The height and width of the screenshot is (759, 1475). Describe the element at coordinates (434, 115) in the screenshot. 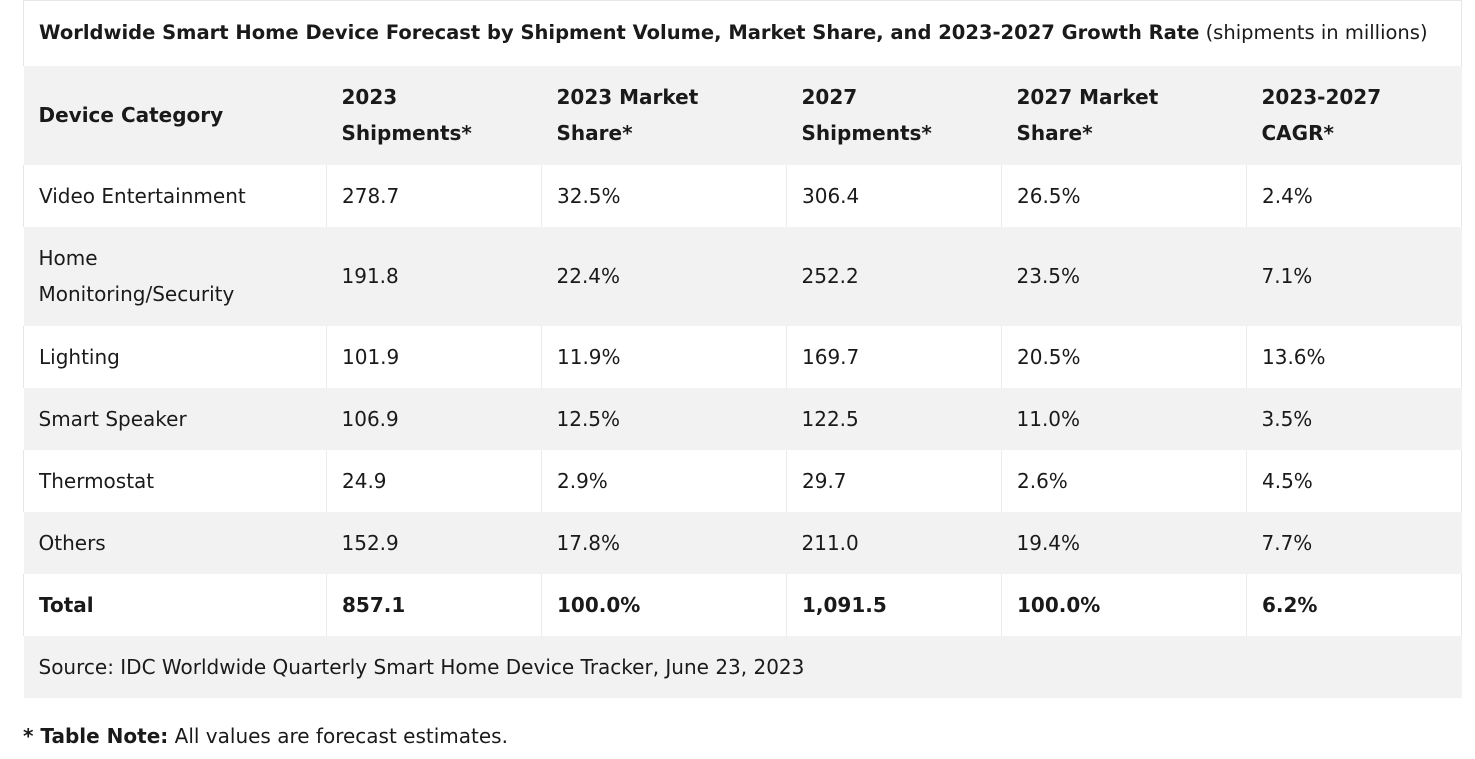

I see `header-2023-shipments: 2023 Shipments*` at that location.